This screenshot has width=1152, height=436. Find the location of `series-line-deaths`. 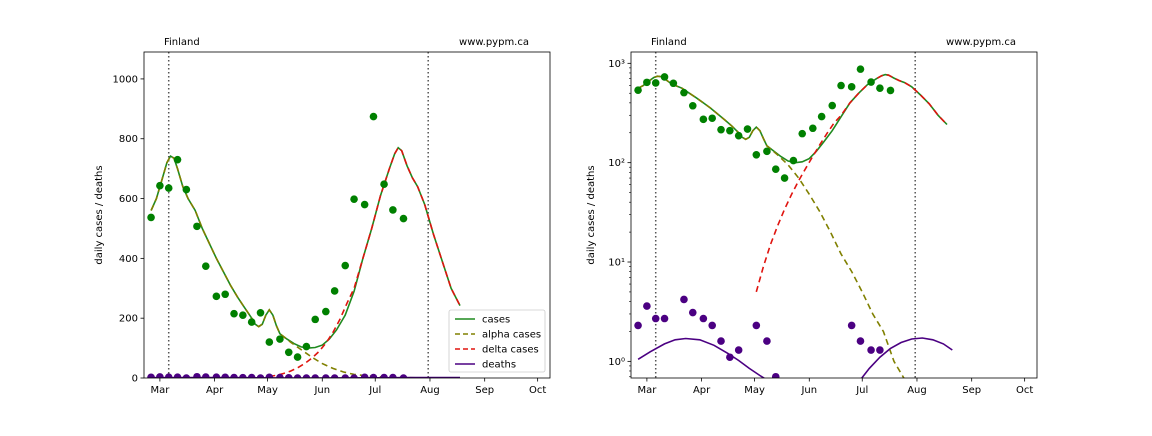

series-line-deaths is located at coordinates (701, 357).